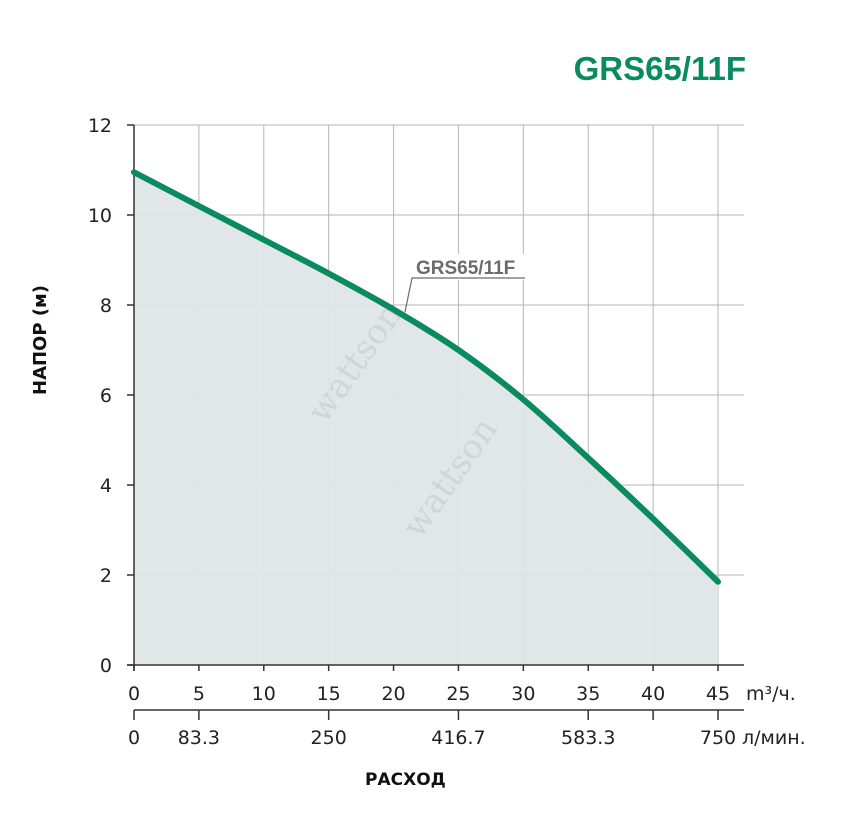 The width and height of the screenshot is (841, 827). I want to click on x2-tick-label: 416.7, so click(458, 738).